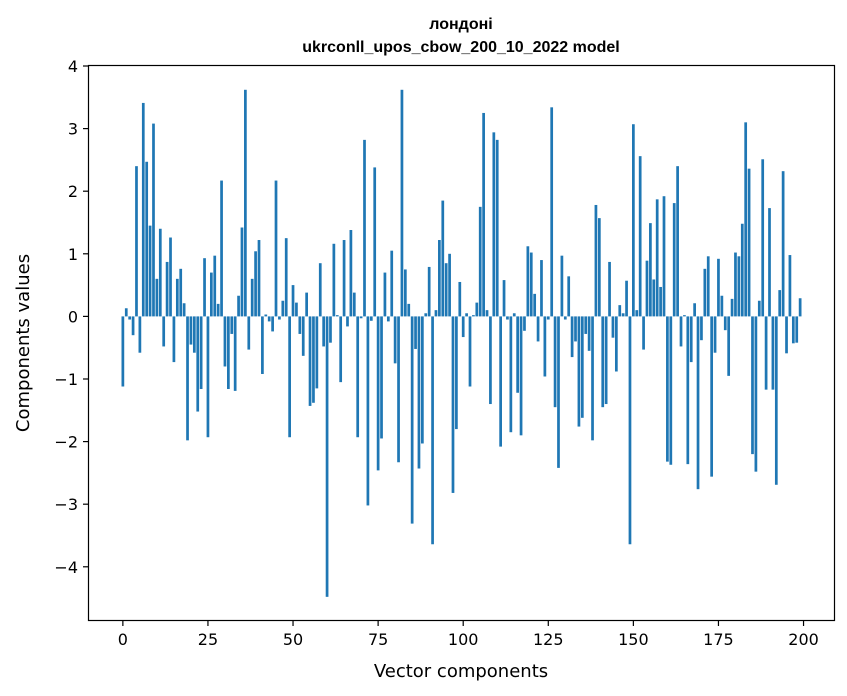  What do you see at coordinates (208, 639) in the screenshot?
I see `x-tick-label: 25` at bounding box center [208, 639].